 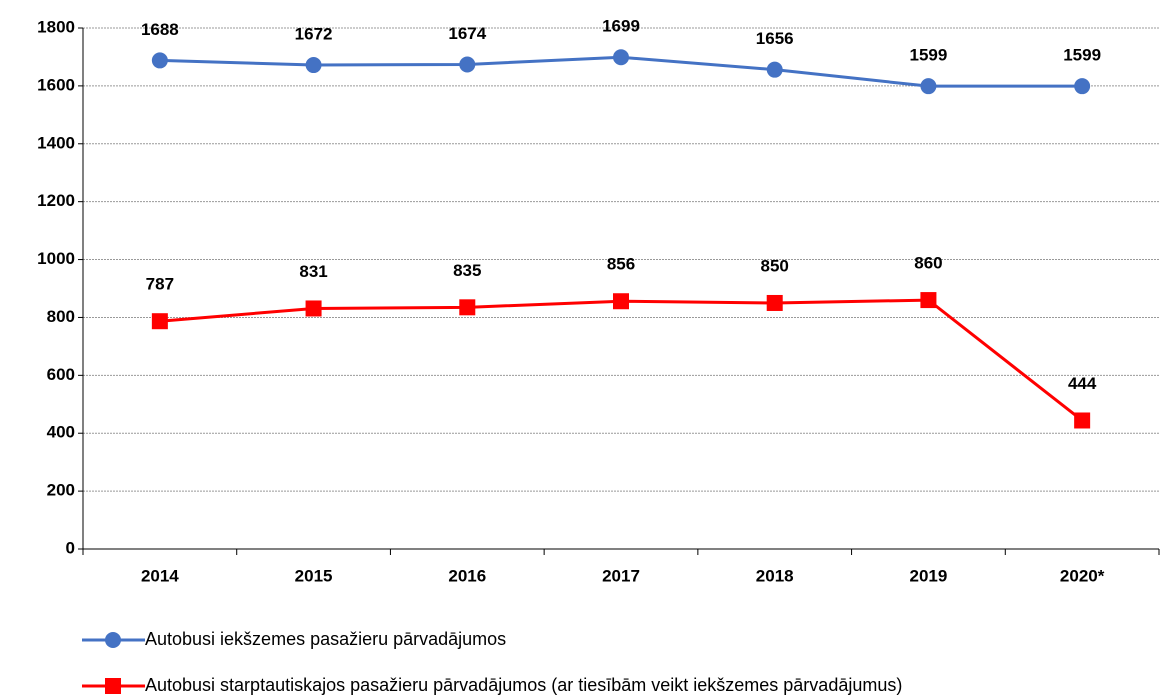 I want to click on data-label: 1688, so click(x=160, y=29).